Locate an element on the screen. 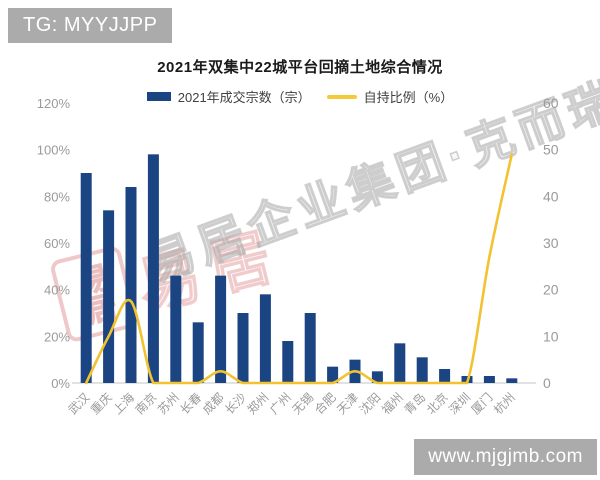 Image resolution: width=600 pixels, height=480 pixels. x-tick-label: 天津 is located at coordinates (347, 403).